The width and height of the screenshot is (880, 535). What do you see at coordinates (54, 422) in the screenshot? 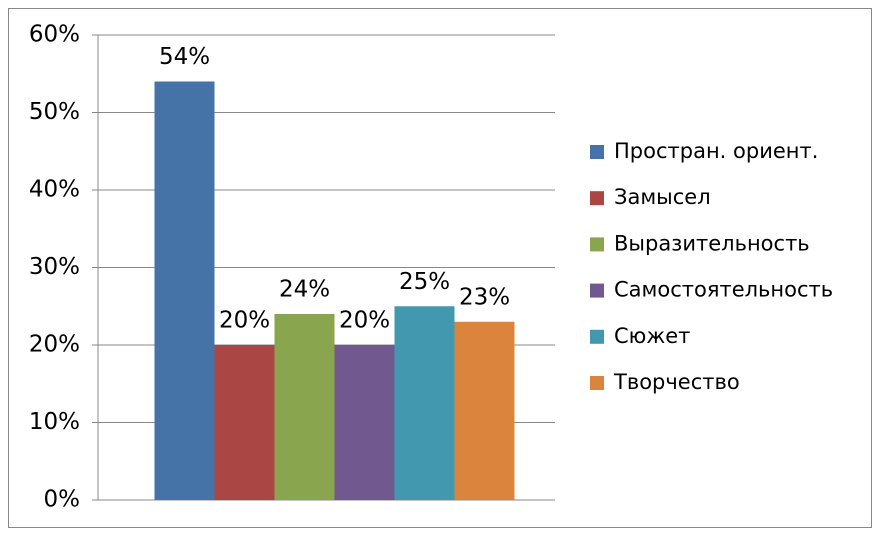
I see `y-tick-label: 10%` at bounding box center [54, 422].